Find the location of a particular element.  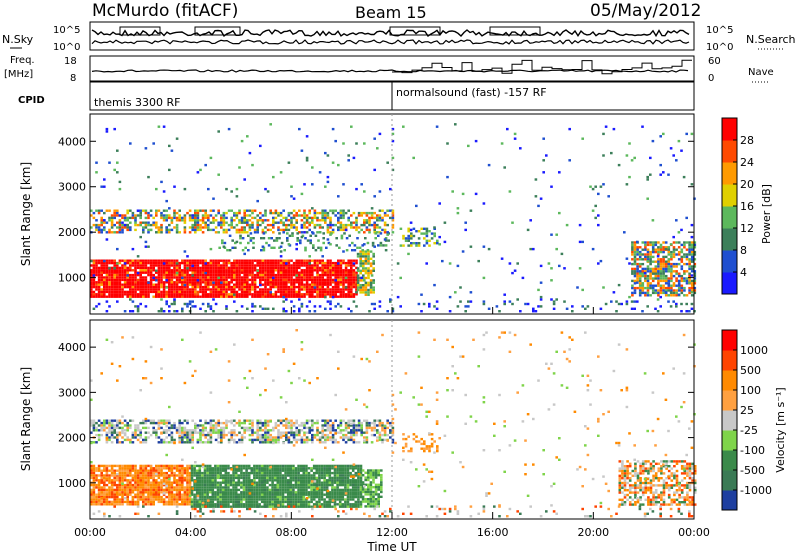

nsky-box is located at coordinates (217, 31).